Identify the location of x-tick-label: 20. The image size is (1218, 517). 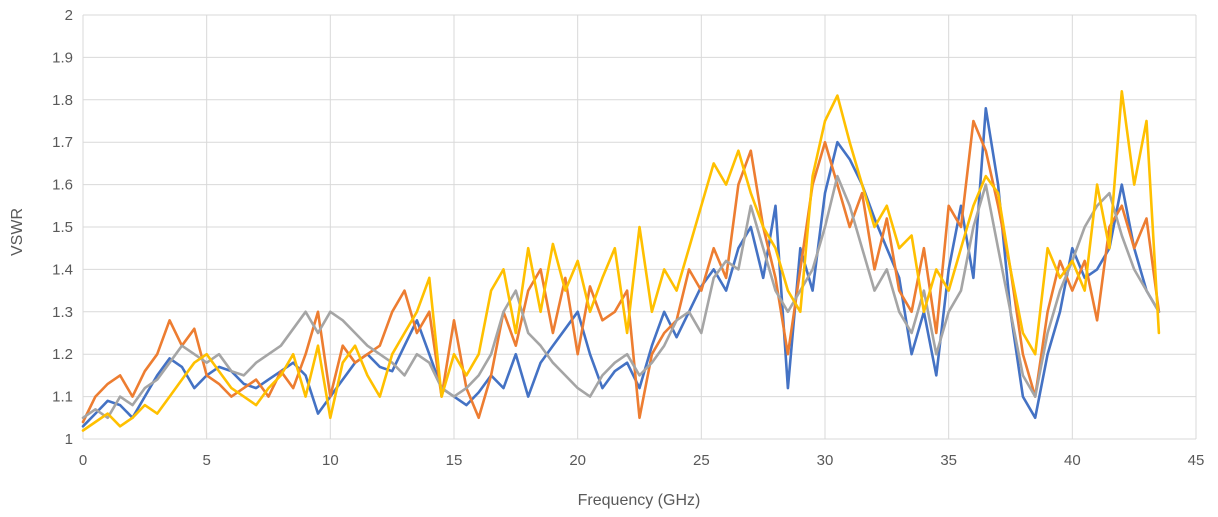
(577, 460).